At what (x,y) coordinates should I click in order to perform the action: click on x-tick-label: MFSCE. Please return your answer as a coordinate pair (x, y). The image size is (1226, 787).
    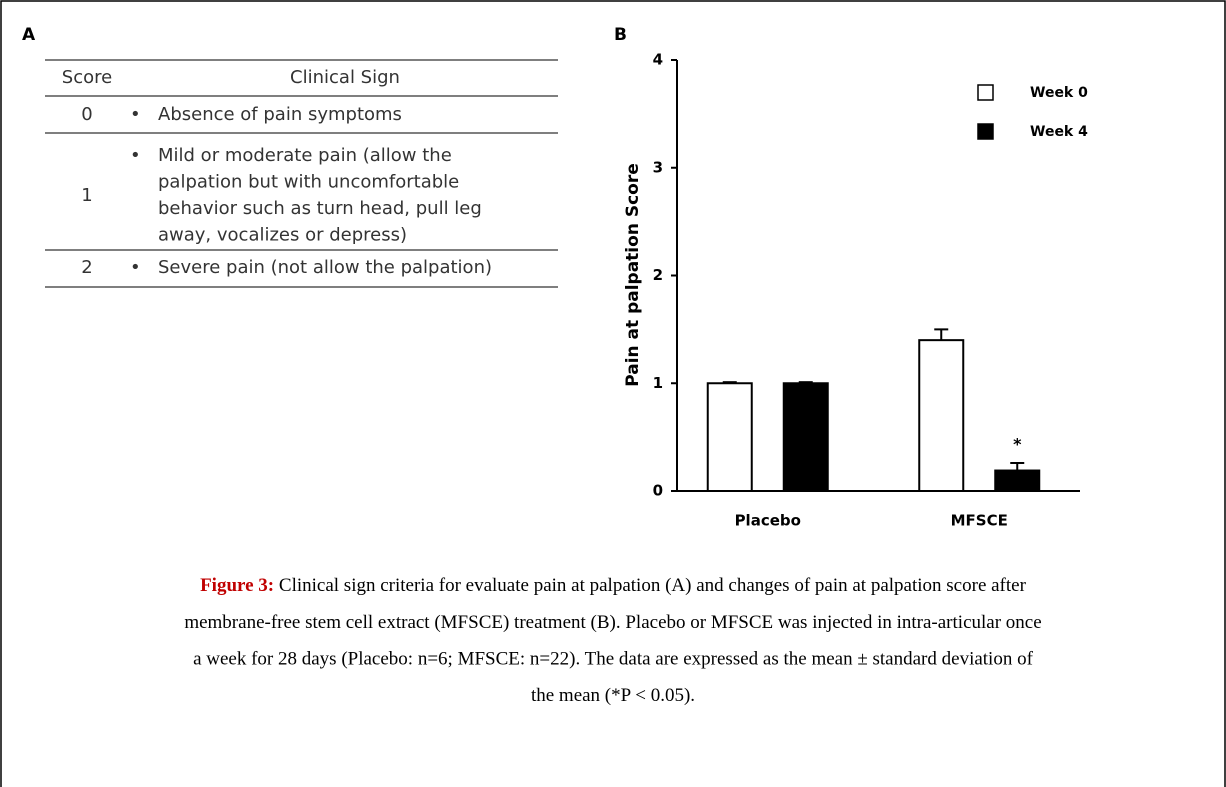
    Looking at the image, I should click on (979, 521).